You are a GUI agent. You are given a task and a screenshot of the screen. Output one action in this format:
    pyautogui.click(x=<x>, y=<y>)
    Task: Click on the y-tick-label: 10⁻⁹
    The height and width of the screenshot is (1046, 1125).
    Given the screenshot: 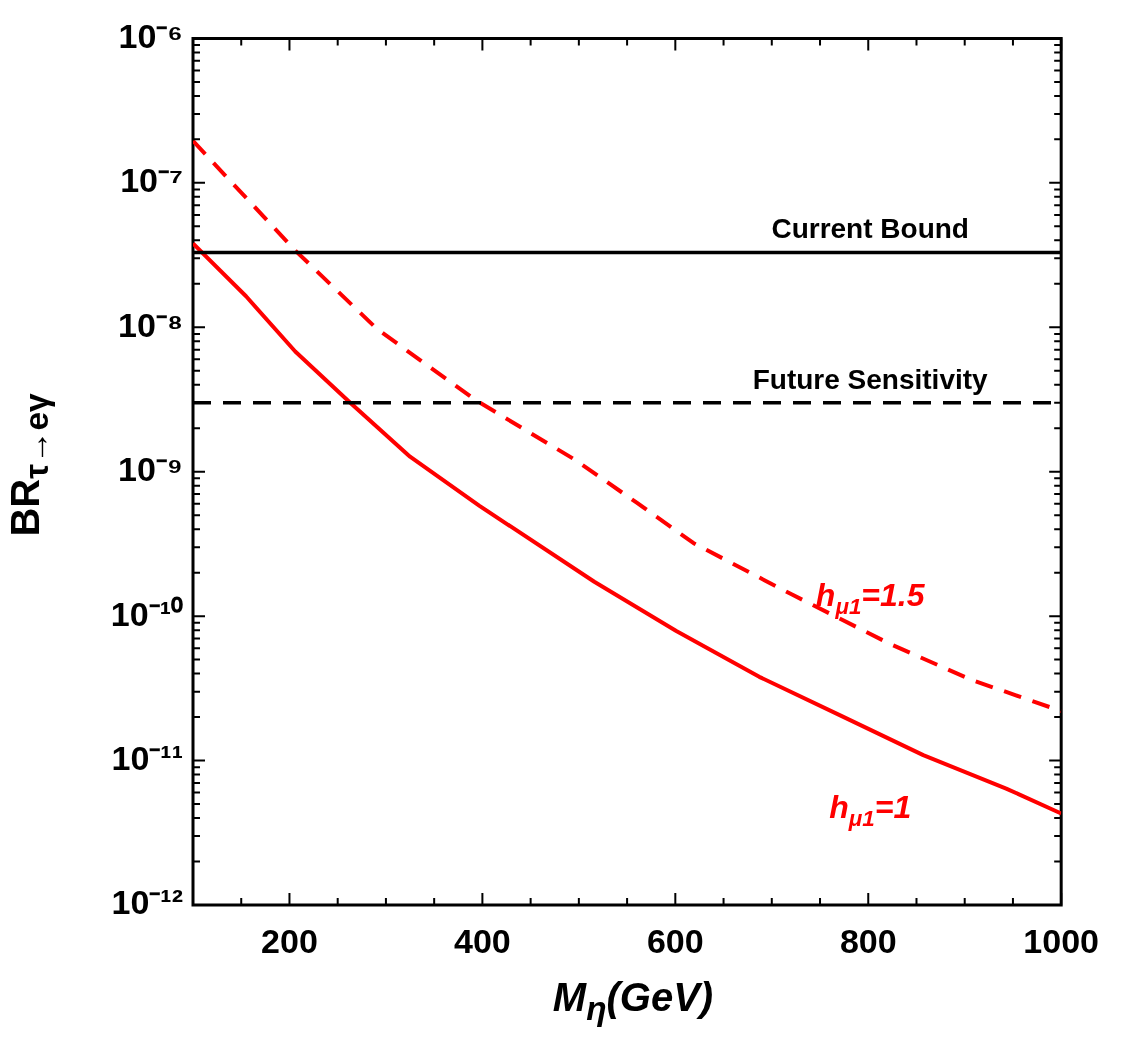 What is the action you would take?
    pyautogui.click(x=150, y=469)
    